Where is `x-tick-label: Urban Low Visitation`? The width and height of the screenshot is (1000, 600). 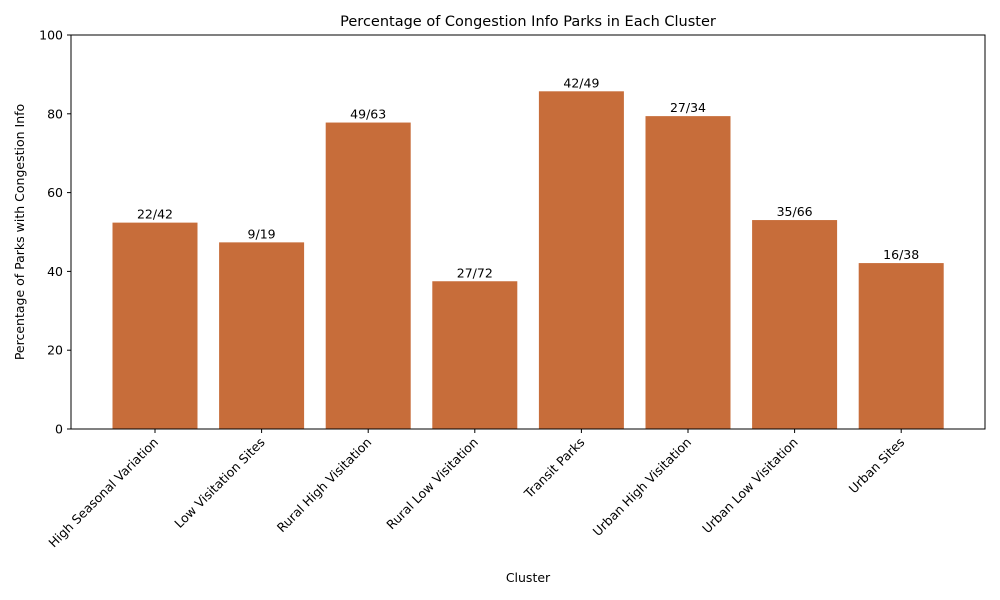 x-tick-label: Urban Low Visitation is located at coordinates (750, 486).